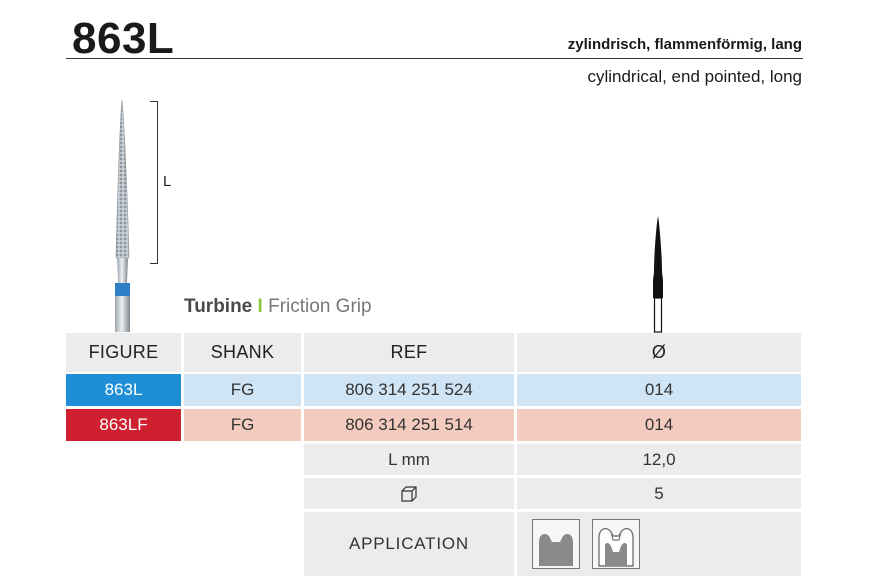  What do you see at coordinates (556, 544) in the screenshot?
I see `cavity-prep-icon` at bounding box center [556, 544].